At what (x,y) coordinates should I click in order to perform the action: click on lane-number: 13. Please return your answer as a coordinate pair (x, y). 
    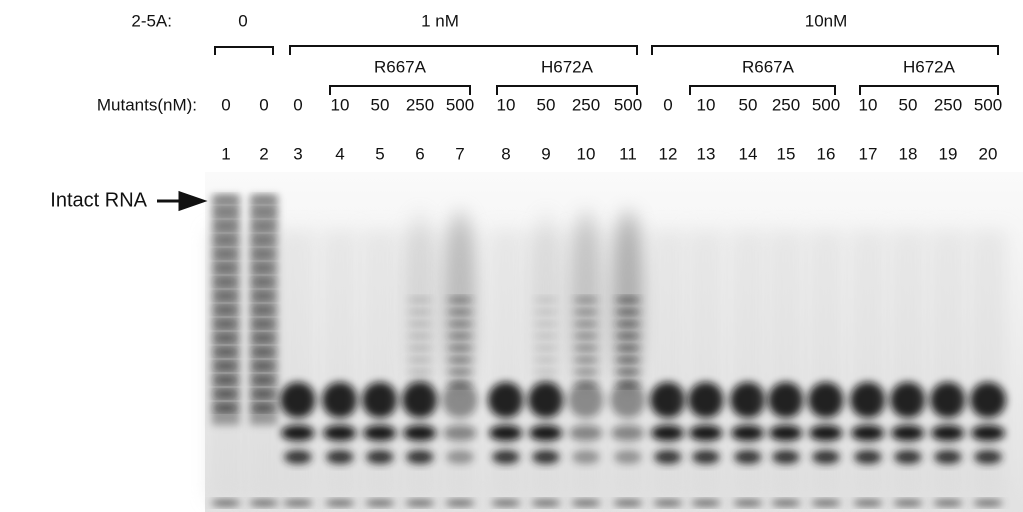
    Looking at the image, I should click on (706, 153).